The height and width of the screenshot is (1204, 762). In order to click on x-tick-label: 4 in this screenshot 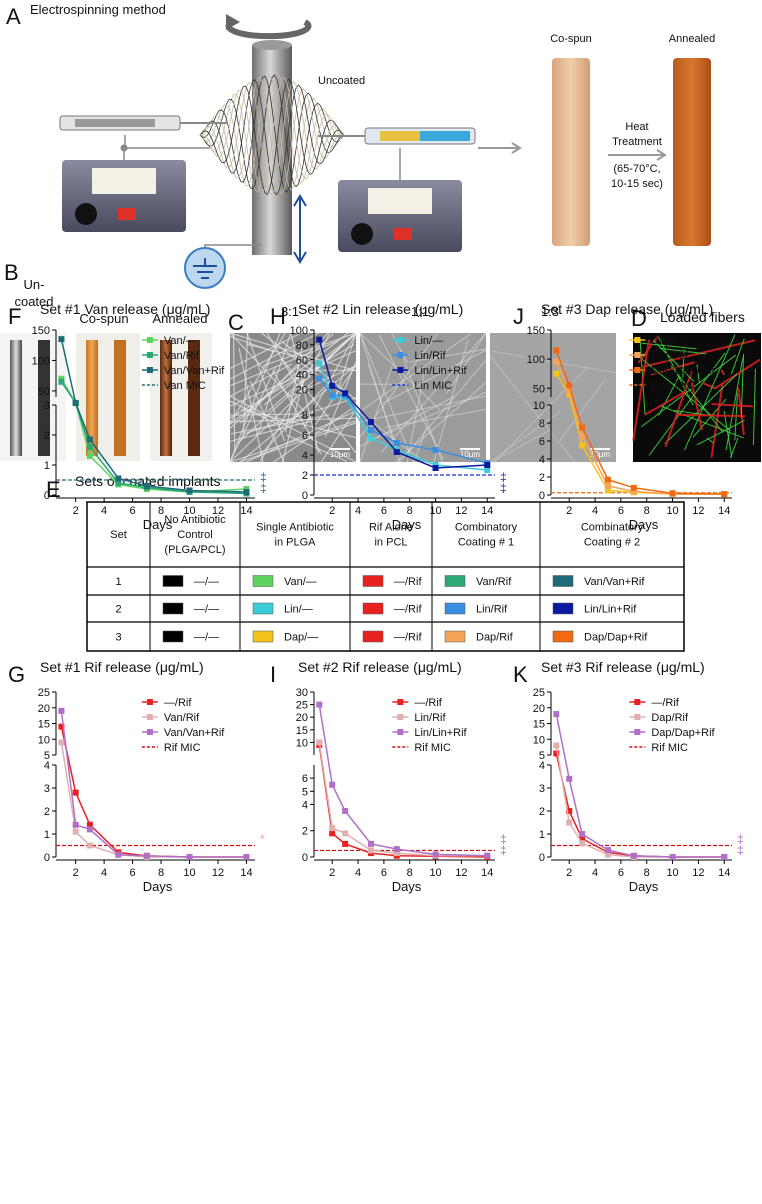, I will do `click(358, 511)`.